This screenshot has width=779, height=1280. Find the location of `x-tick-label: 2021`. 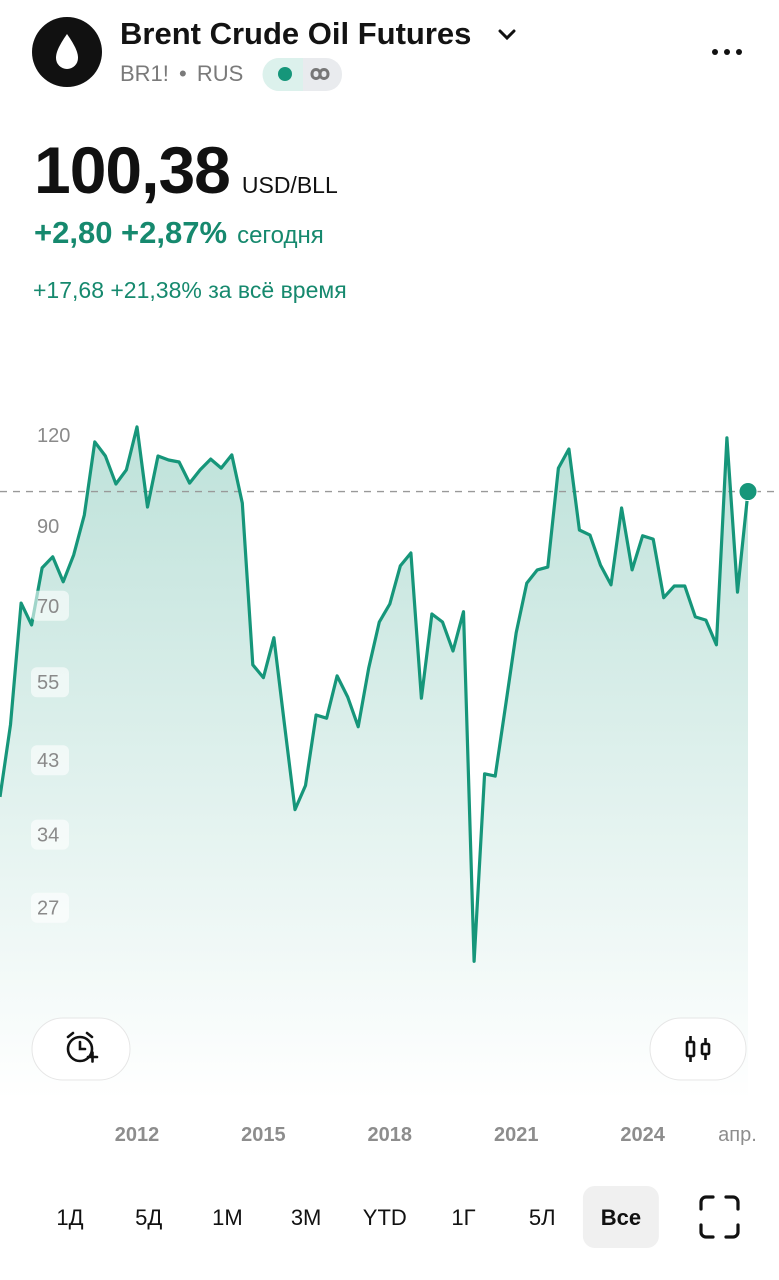

x-tick-label: 2021 is located at coordinates (516, 1135).